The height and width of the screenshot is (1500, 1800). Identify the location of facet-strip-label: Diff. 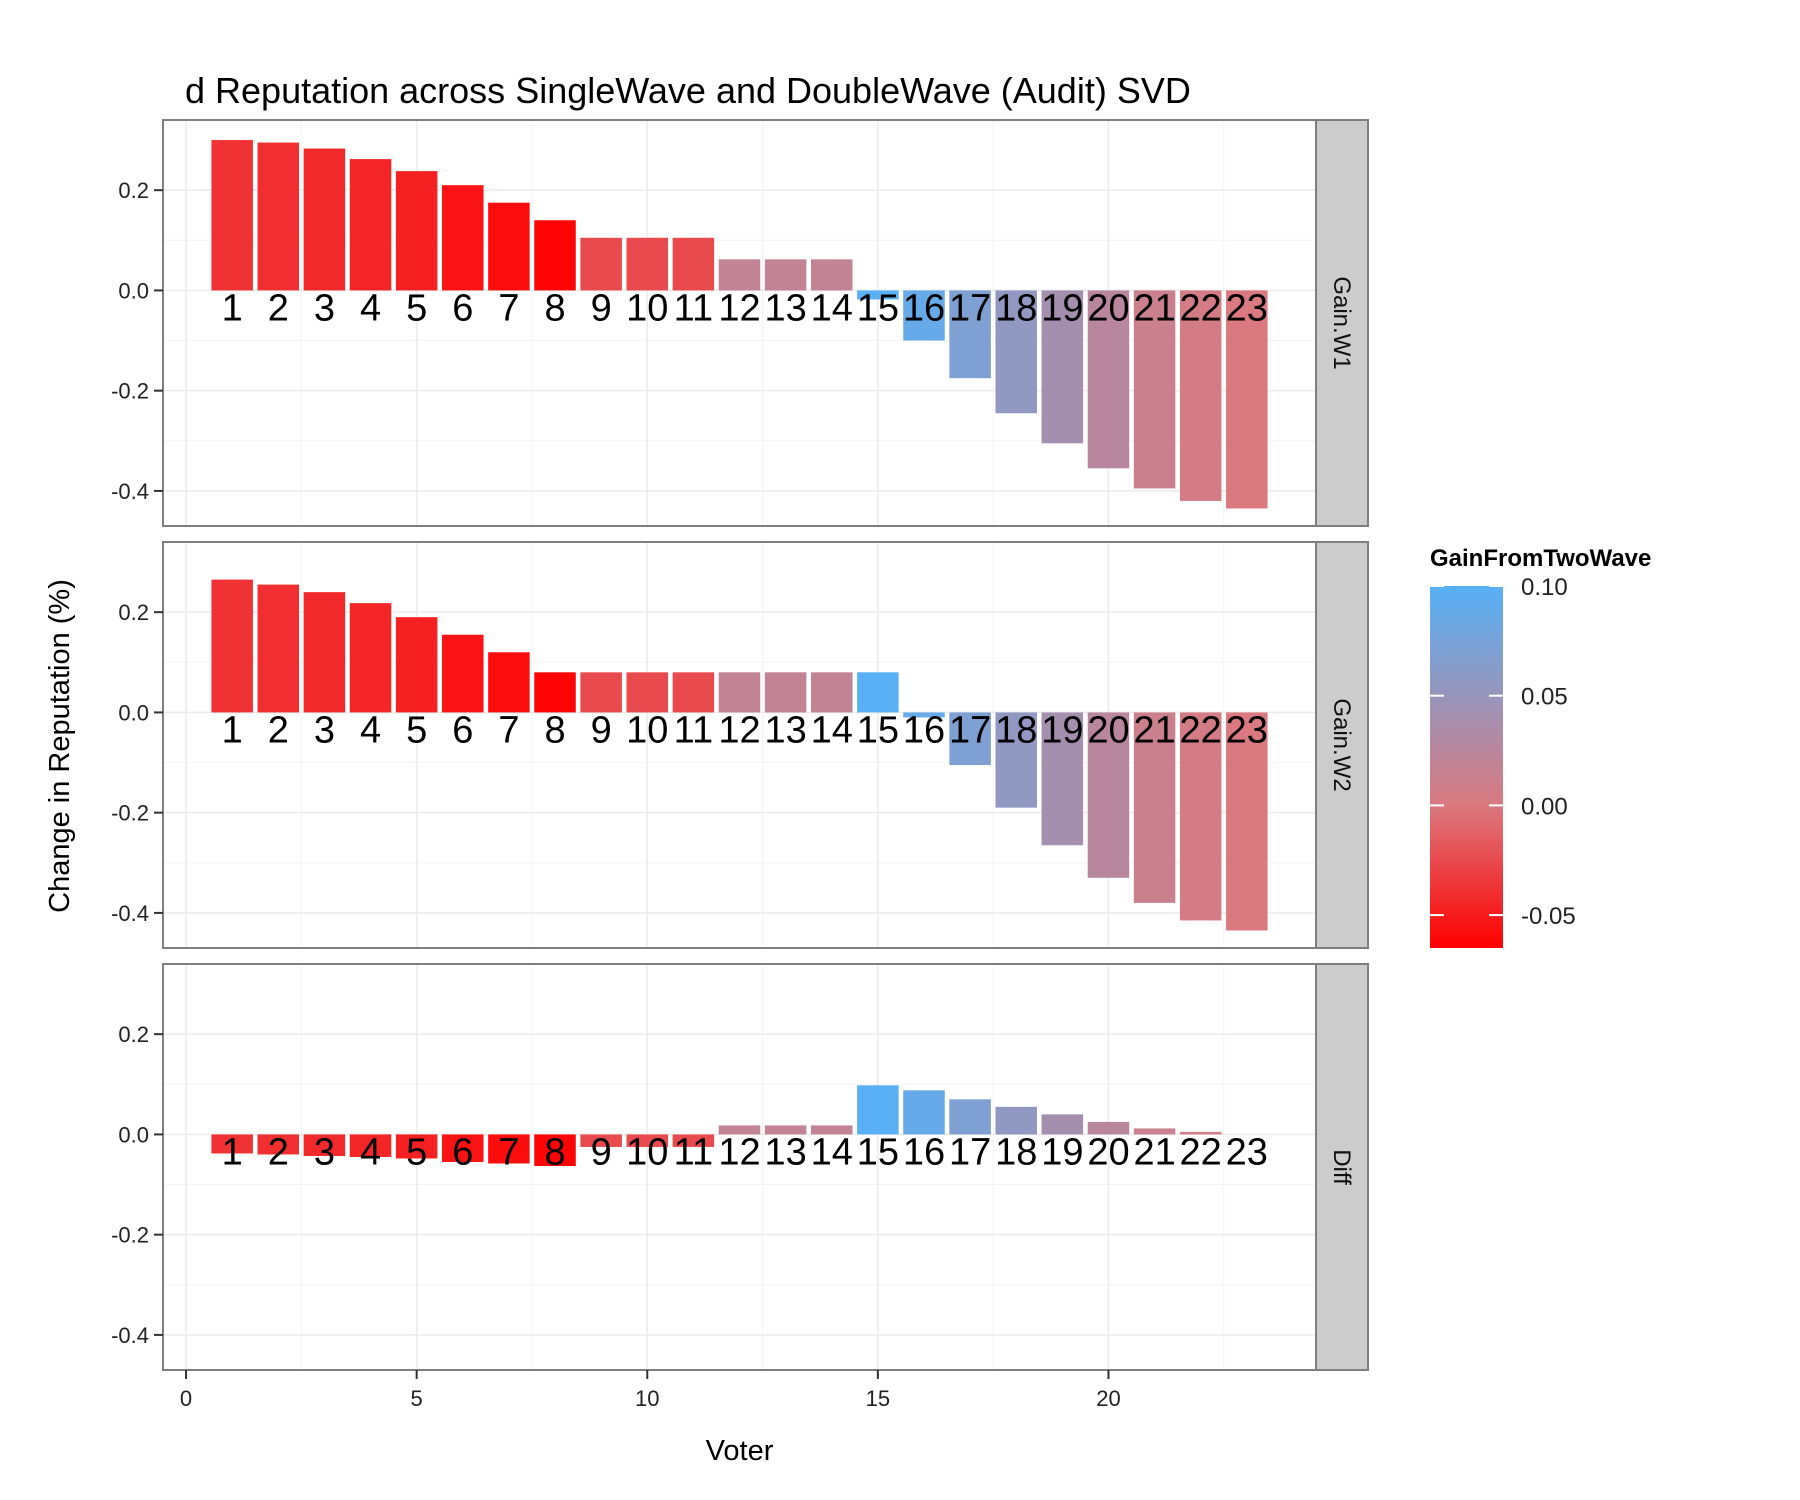
(1341, 1167).